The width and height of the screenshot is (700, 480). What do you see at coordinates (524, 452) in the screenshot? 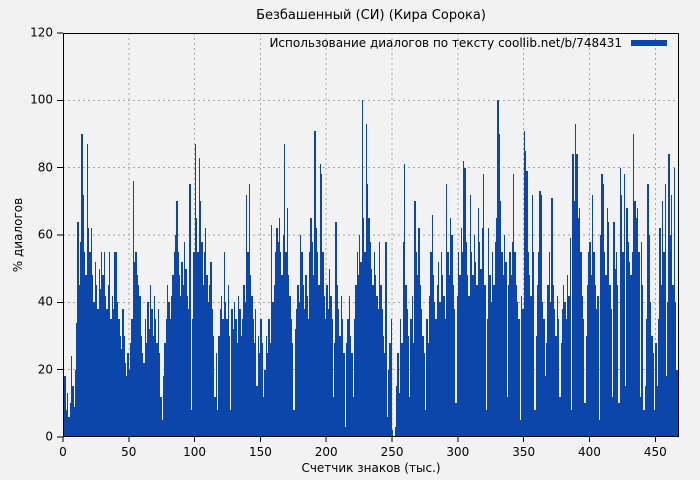
I see `x-tick-label: 350` at bounding box center [524, 452].